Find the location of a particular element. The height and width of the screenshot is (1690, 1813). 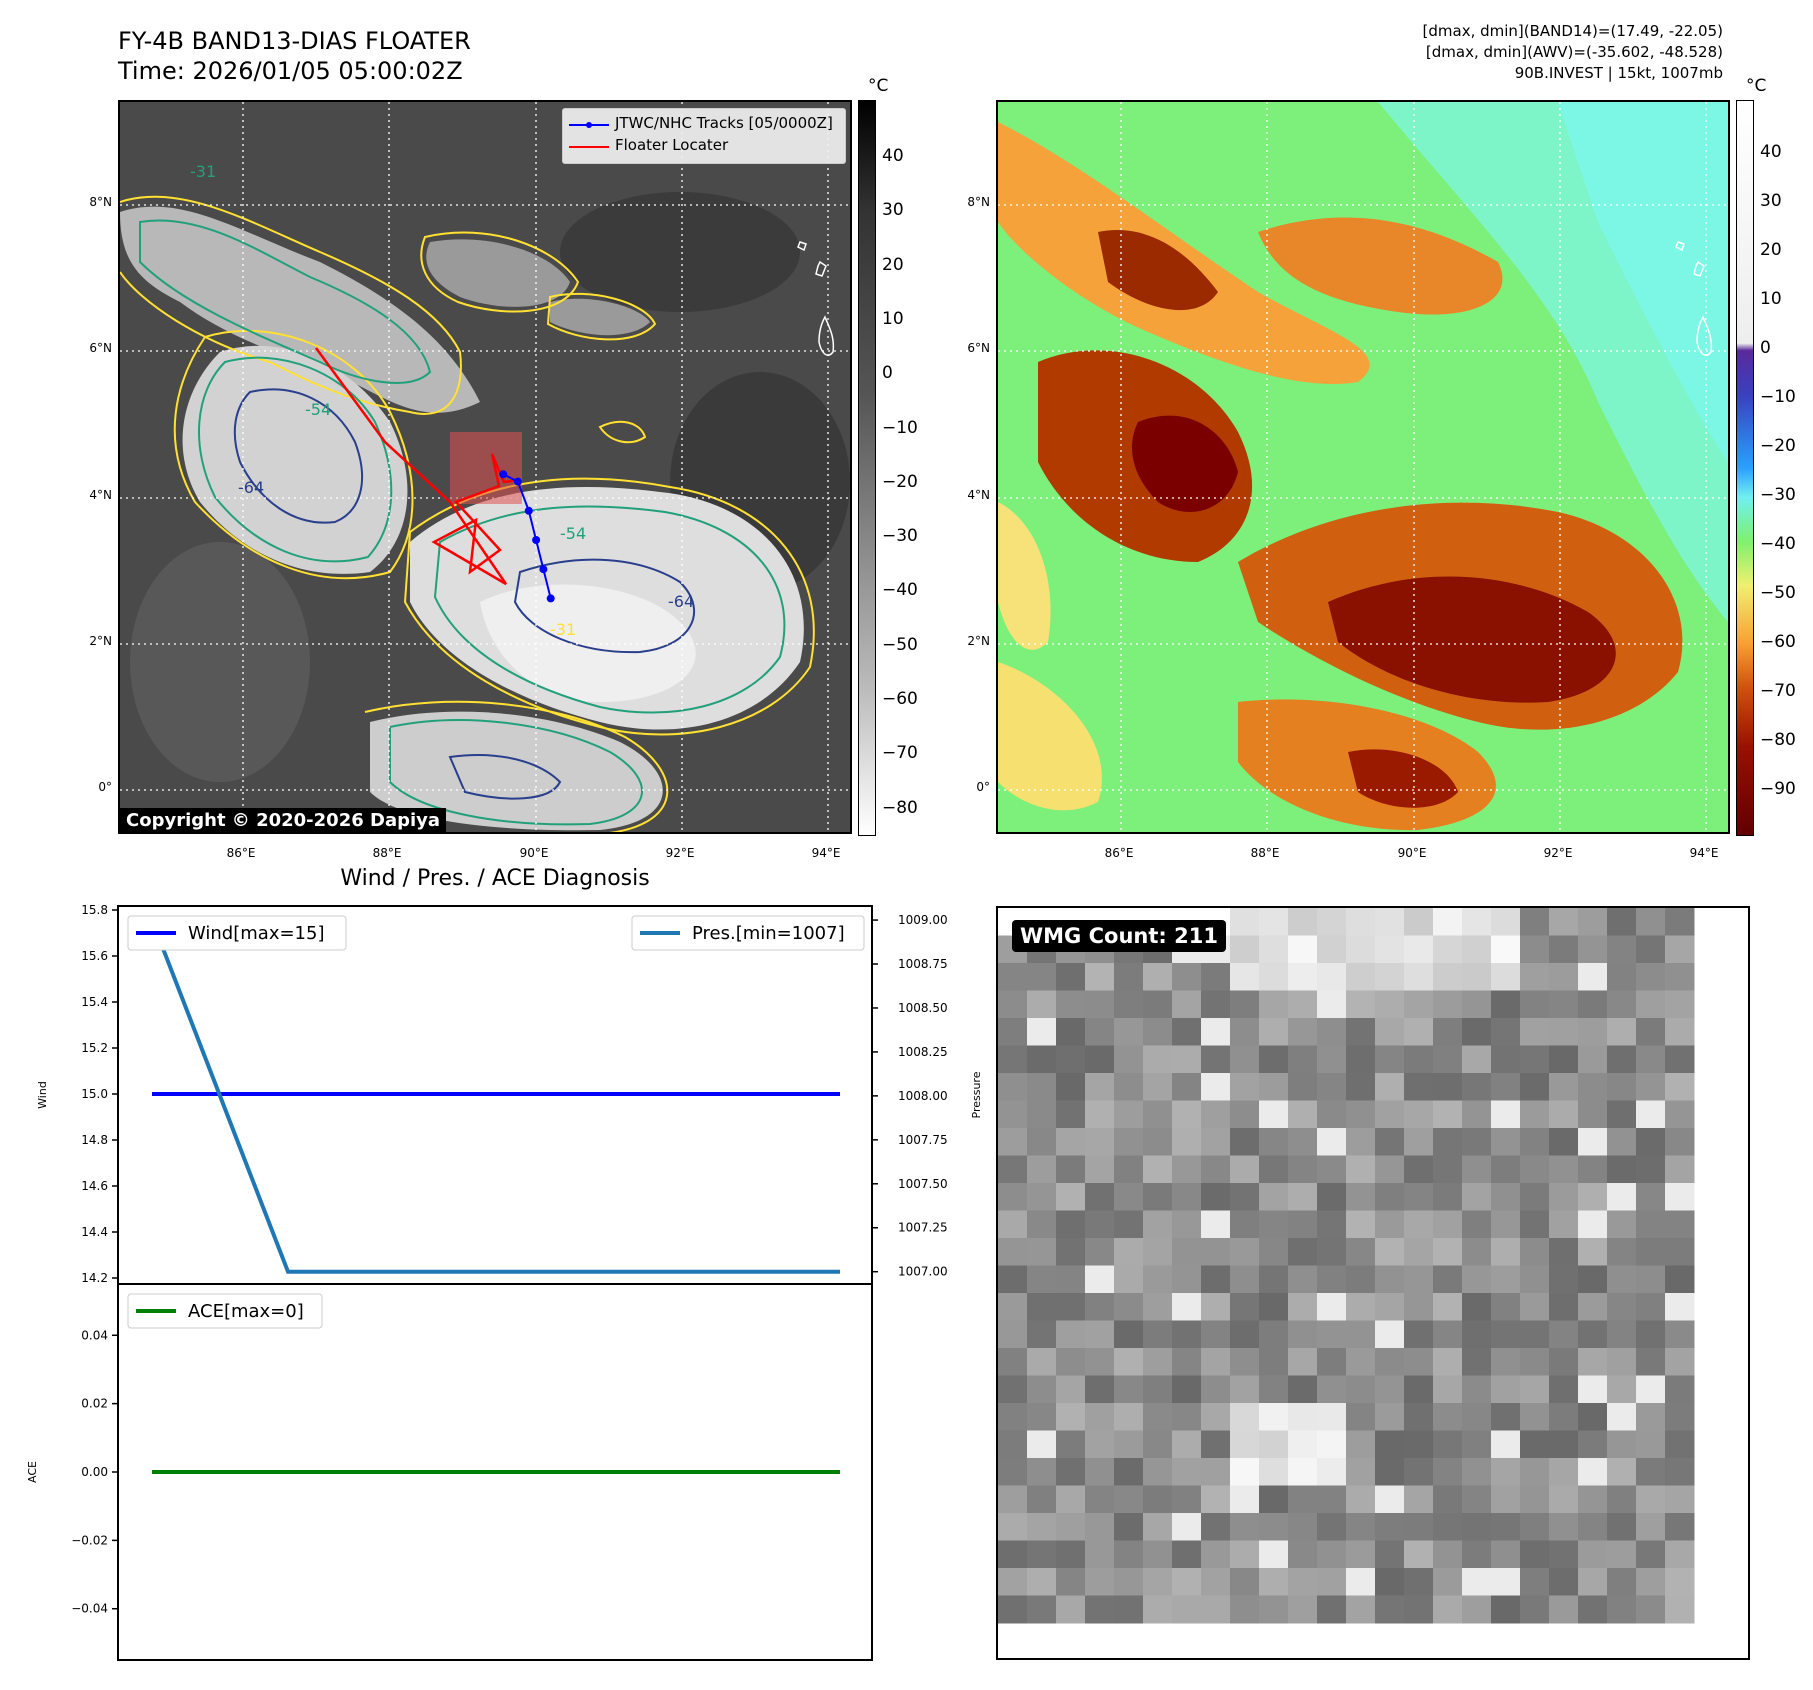

wind-legend-label: Wind[max=15] is located at coordinates (256, 933).